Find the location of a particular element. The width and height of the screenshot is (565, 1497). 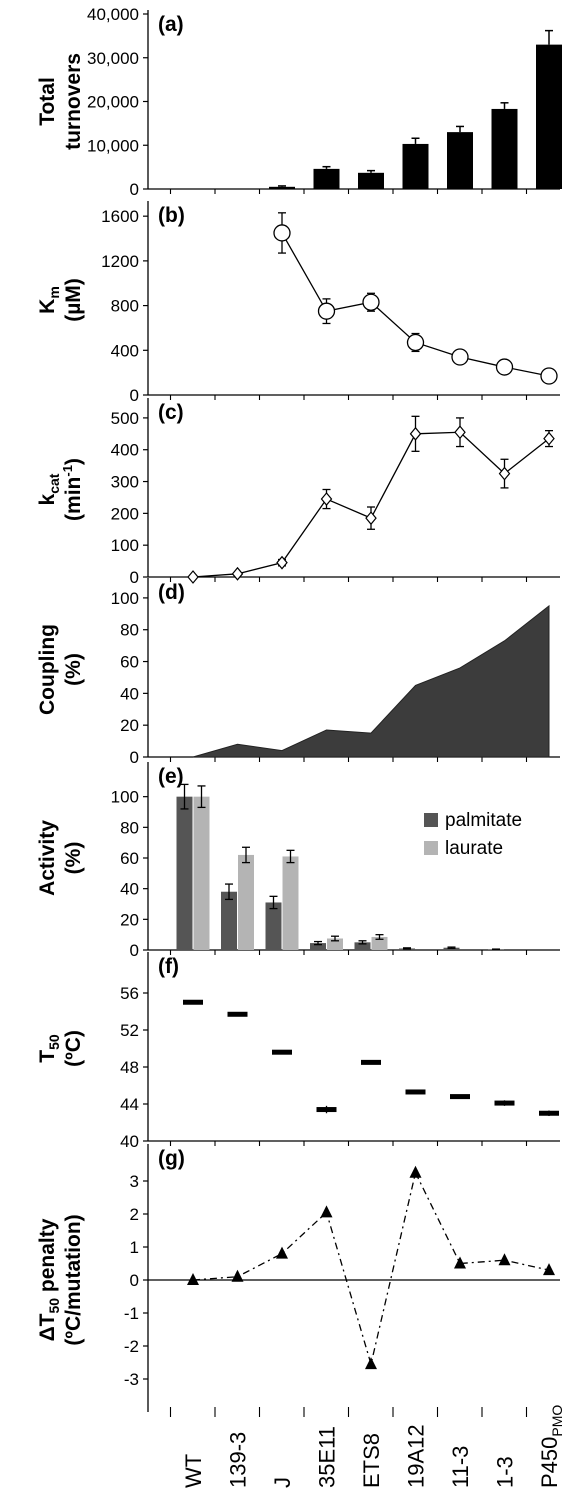

y-label-line: (min-1) is located at coordinates (72, 489).